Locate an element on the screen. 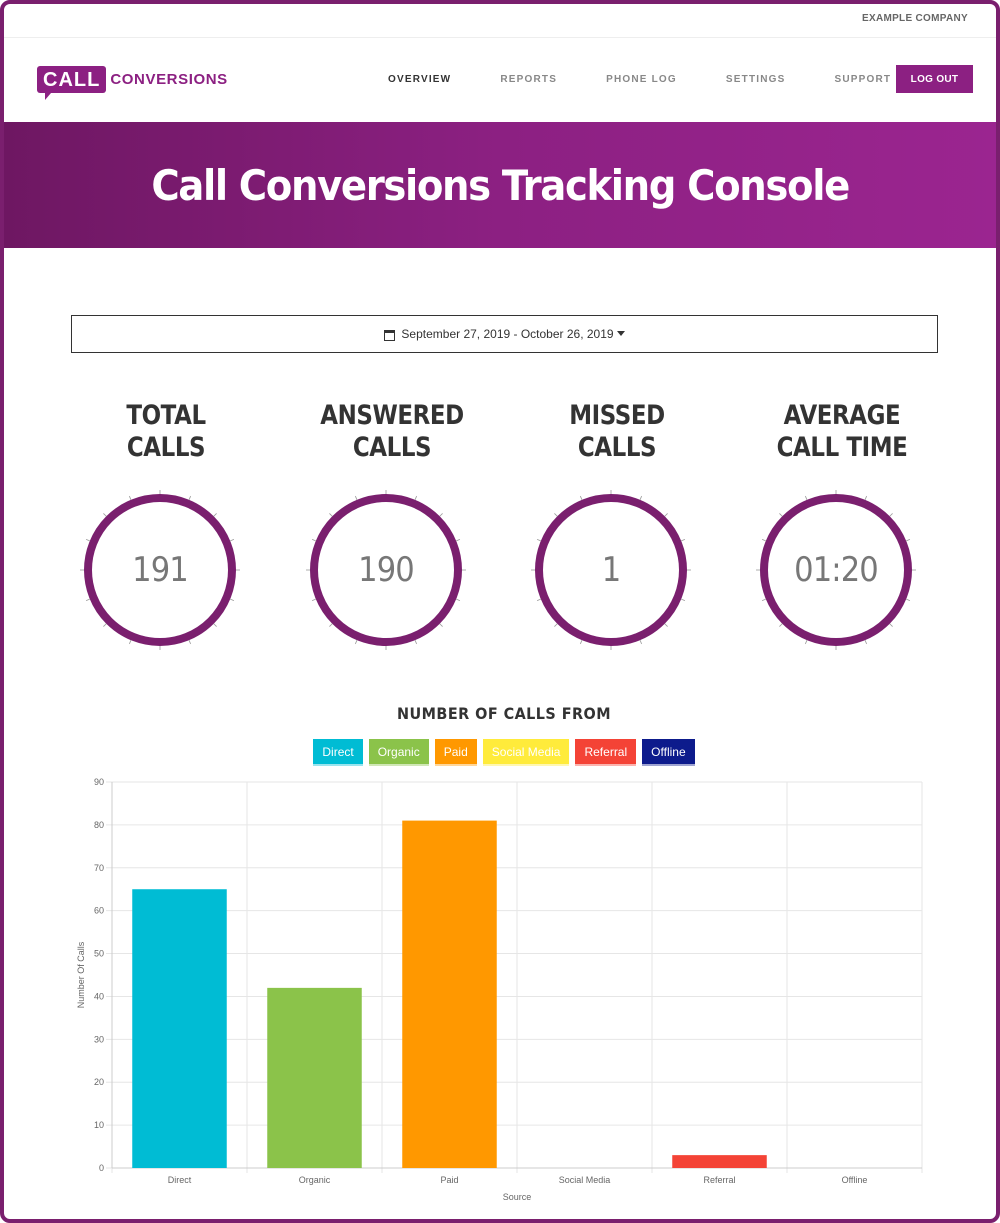 The width and height of the screenshot is (1000, 1223). nav-support: SUPPORT is located at coordinates (863, 79).